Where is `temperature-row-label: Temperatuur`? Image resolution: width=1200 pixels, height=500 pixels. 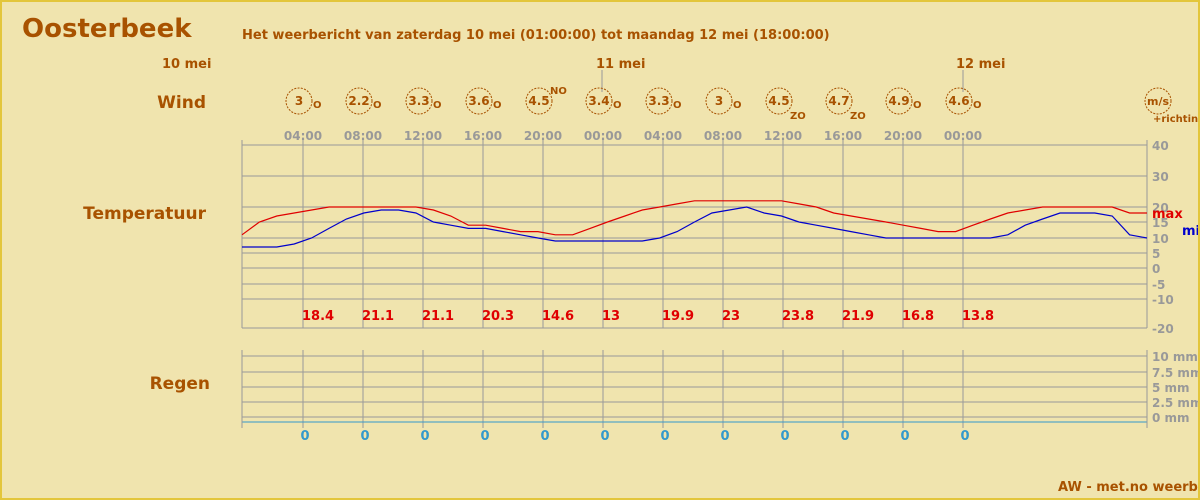
temperature-row-label: Temperatuur is located at coordinates (144, 214).